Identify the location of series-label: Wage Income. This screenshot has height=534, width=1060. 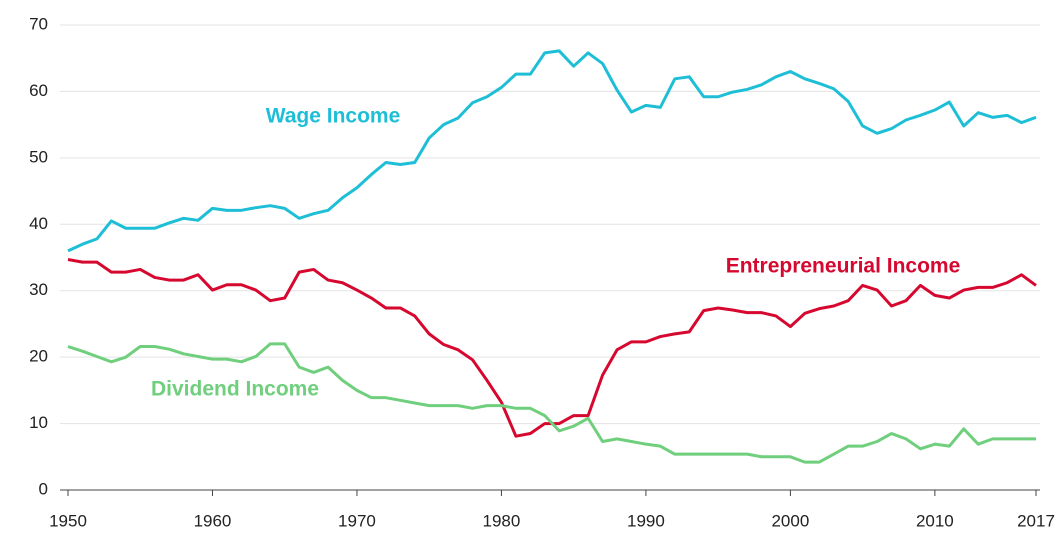
(333, 116).